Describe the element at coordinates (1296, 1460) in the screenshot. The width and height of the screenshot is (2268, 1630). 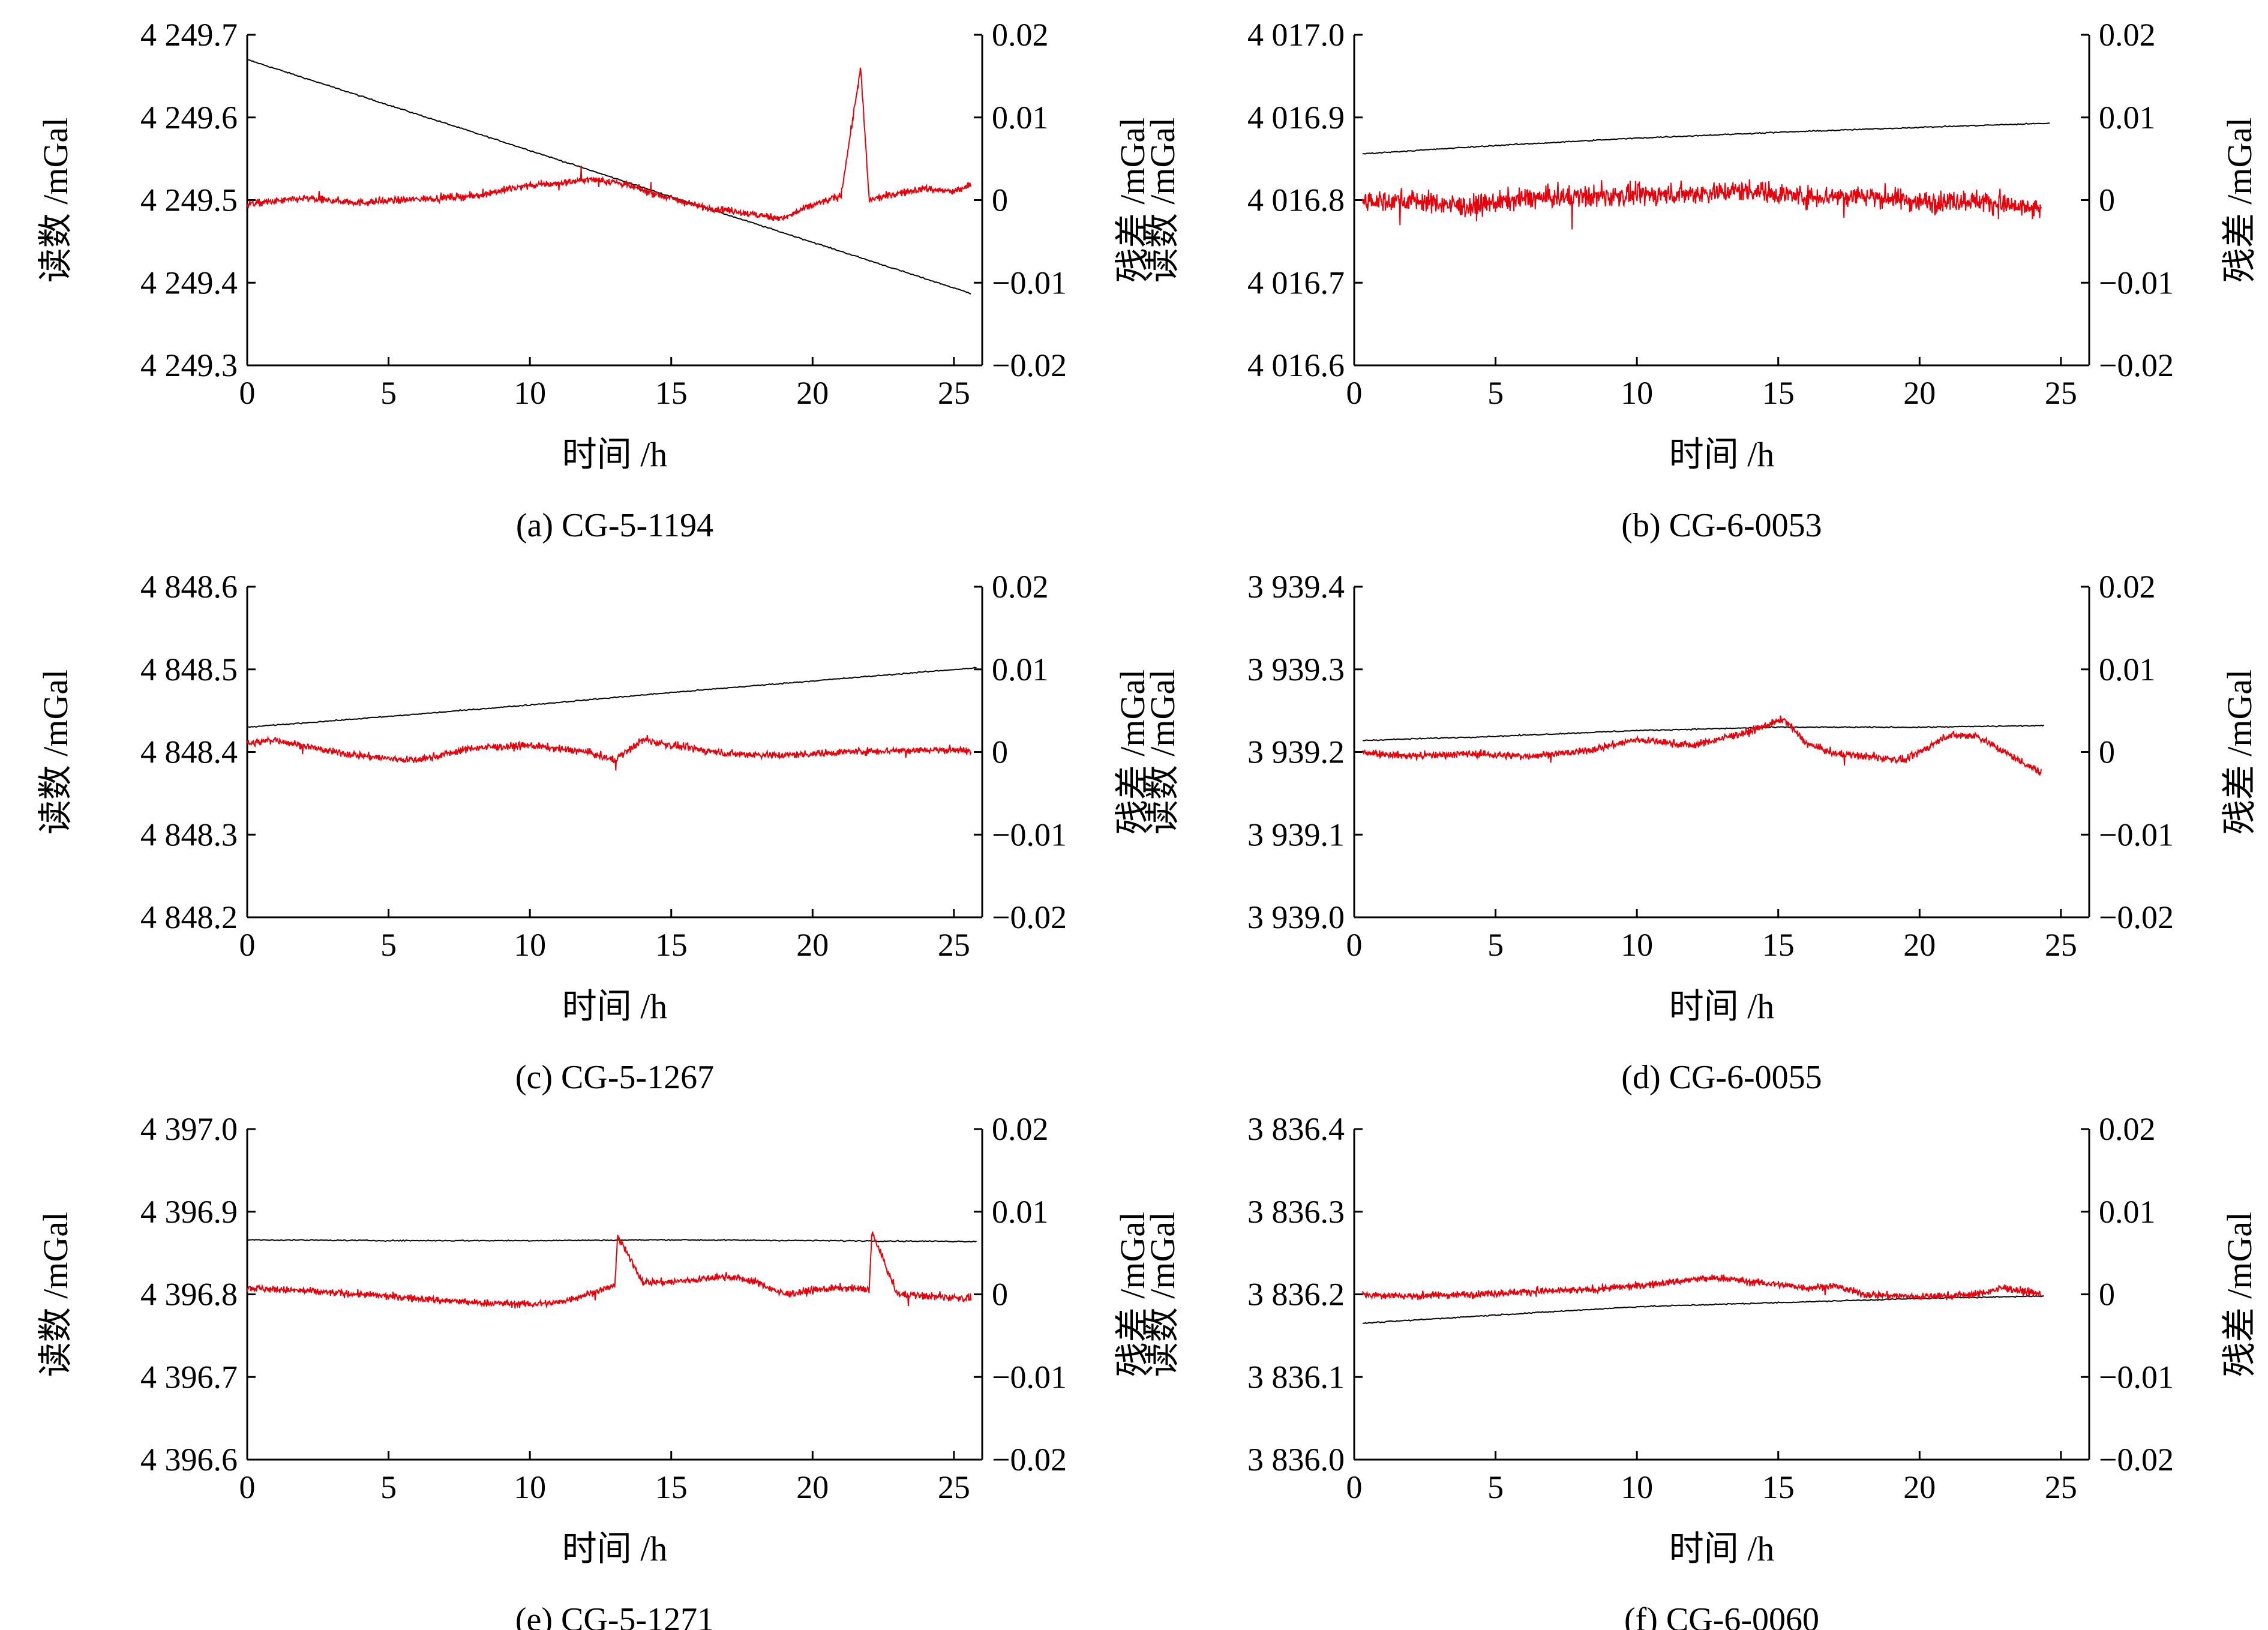
I see `y-left-tick-label: 3 836.0` at that location.